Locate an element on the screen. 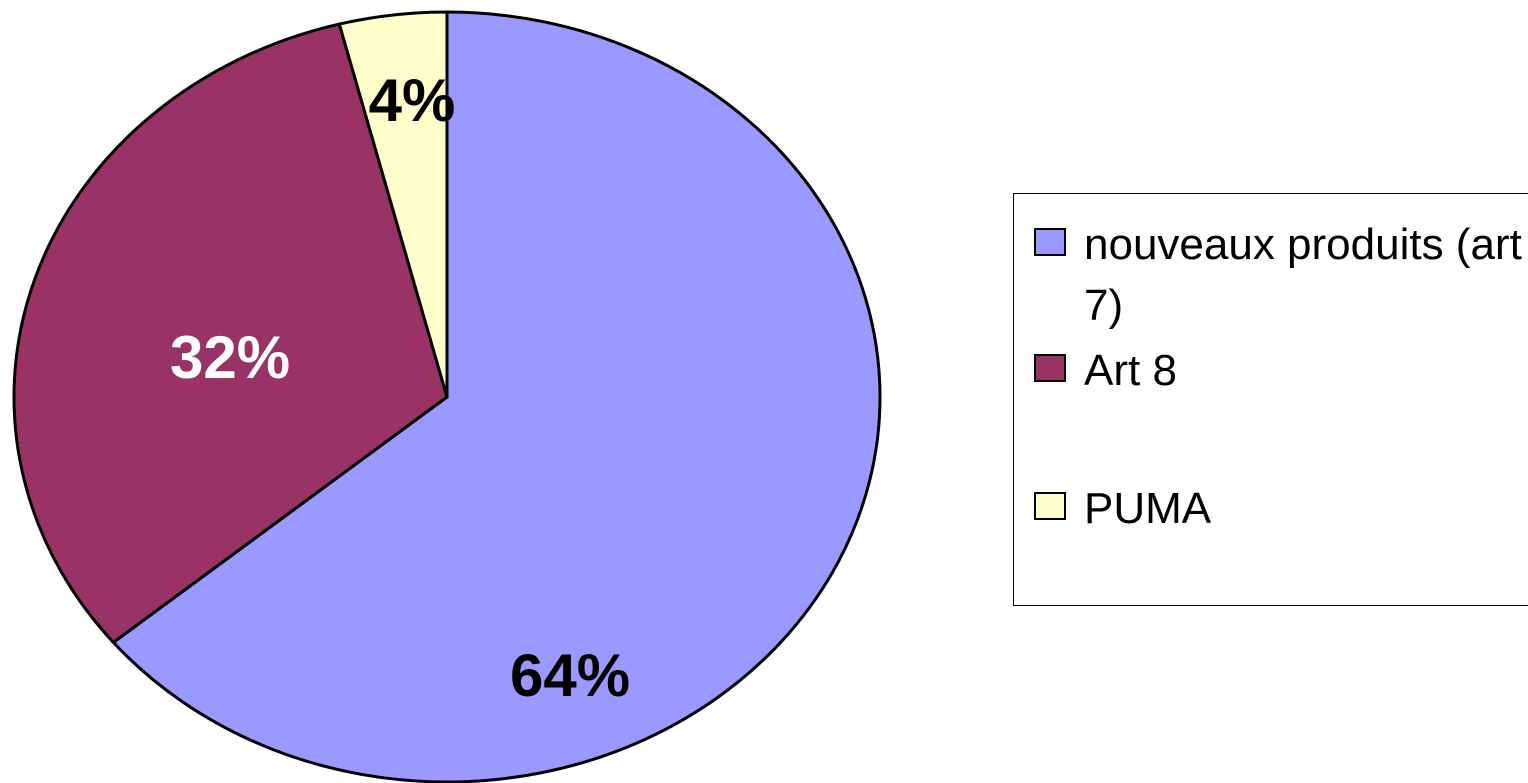 The width and height of the screenshot is (1528, 783). legend-entry: nouveaux produits (art 7) is located at coordinates (1279, 275).